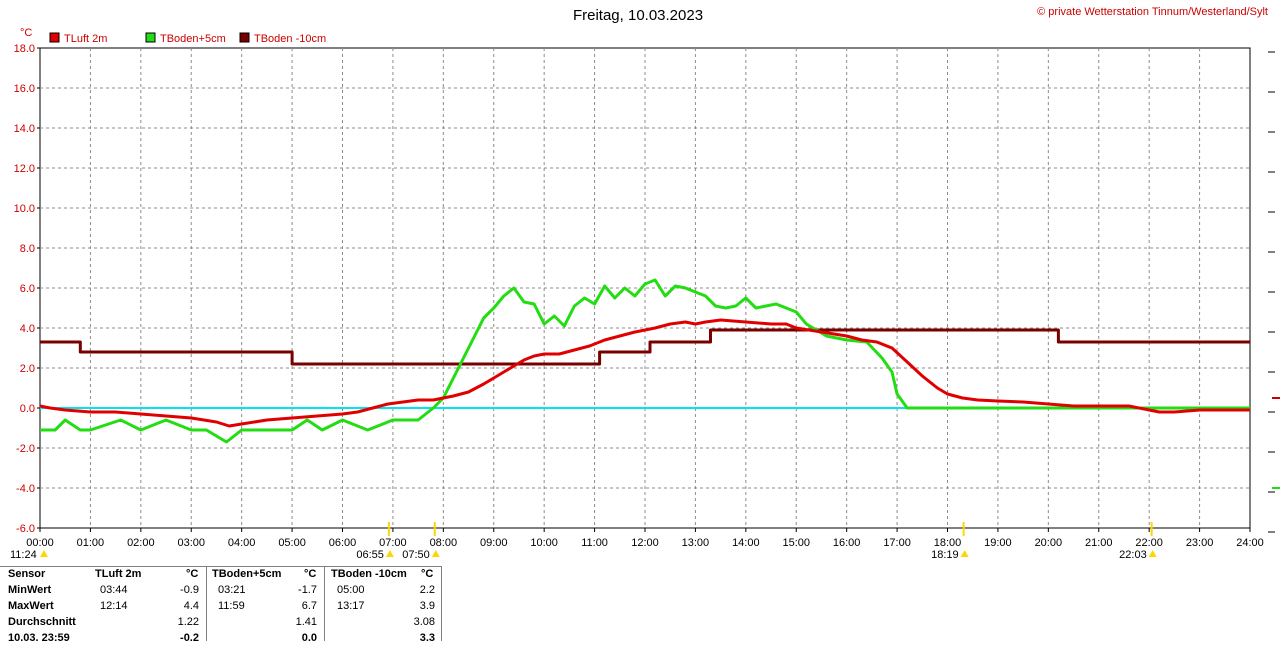  What do you see at coordinates (444, 543) in the screenshot?
I see `x-tick-label: 08:00` at bounding box center [444, 543].